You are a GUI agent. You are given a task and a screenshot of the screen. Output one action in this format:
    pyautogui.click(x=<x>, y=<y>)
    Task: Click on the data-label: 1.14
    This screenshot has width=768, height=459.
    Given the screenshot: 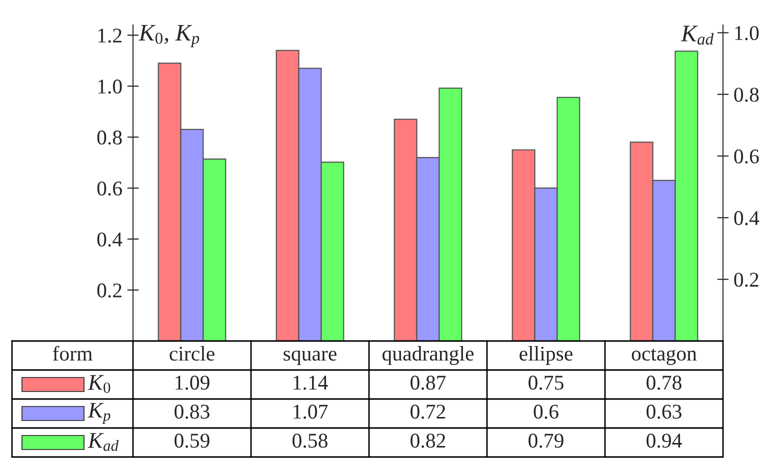 What is the action you would take?
    pyautogui.click(x=311, y=383)
    